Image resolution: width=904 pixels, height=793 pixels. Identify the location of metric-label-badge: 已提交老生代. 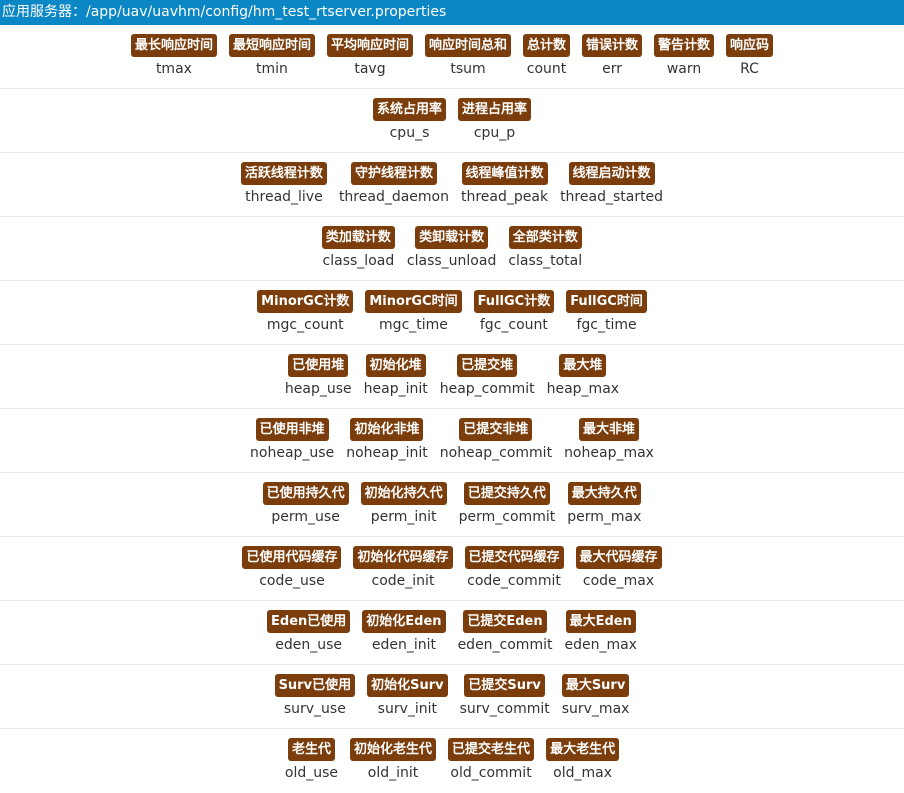
(491, 749).